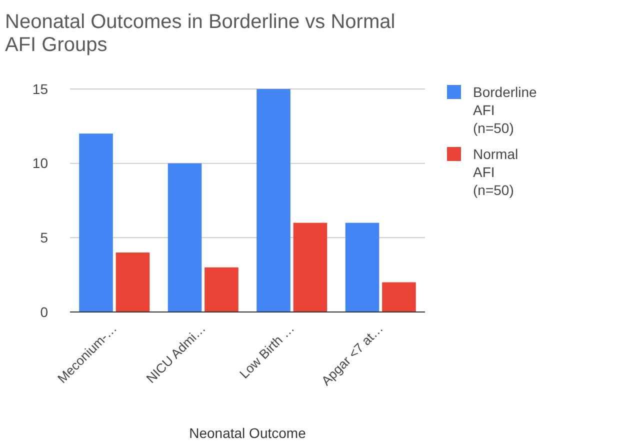 The height and width of the screenshot is (447, 619). I want to click on y-tick-label: 0, so click(44, 312).